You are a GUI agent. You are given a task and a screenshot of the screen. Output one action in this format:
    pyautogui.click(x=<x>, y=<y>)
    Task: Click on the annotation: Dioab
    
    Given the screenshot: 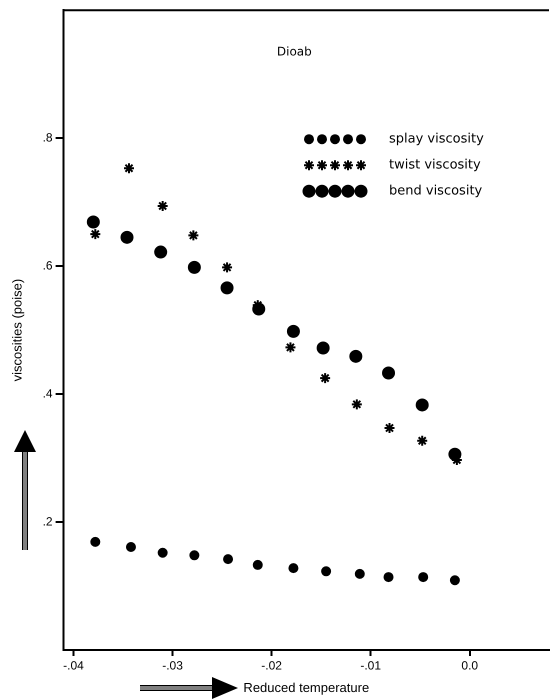 What is the action you would take?
    pyautogui.click(x=294, y=51)
    